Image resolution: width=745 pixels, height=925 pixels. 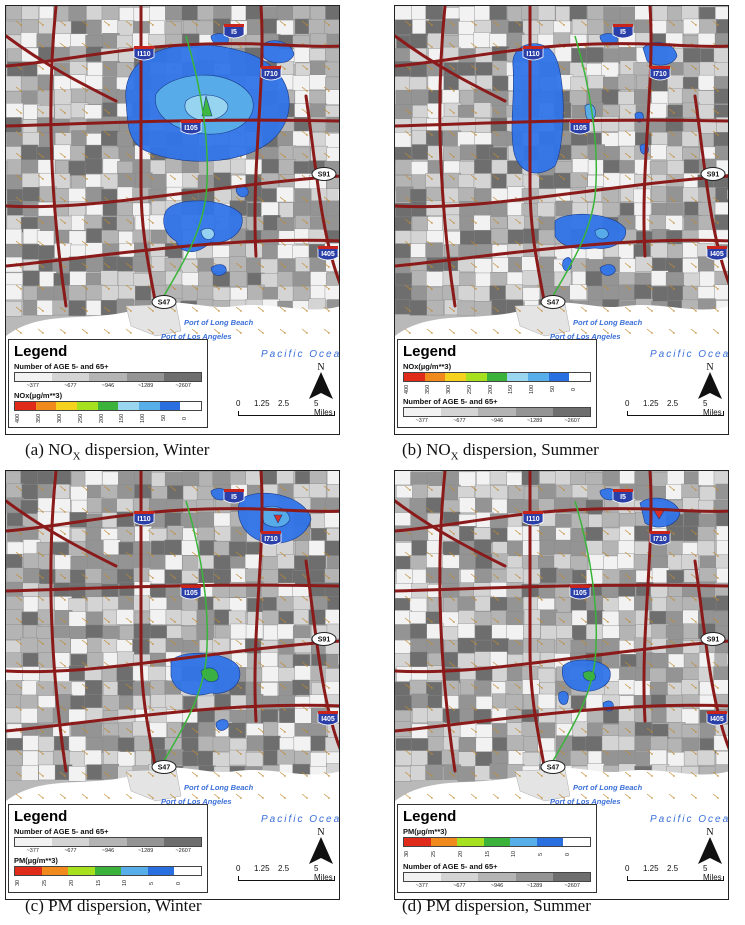 I want to click on panel-caption: (a) NOX dispersion, Winter, so click(x=117, y=451).